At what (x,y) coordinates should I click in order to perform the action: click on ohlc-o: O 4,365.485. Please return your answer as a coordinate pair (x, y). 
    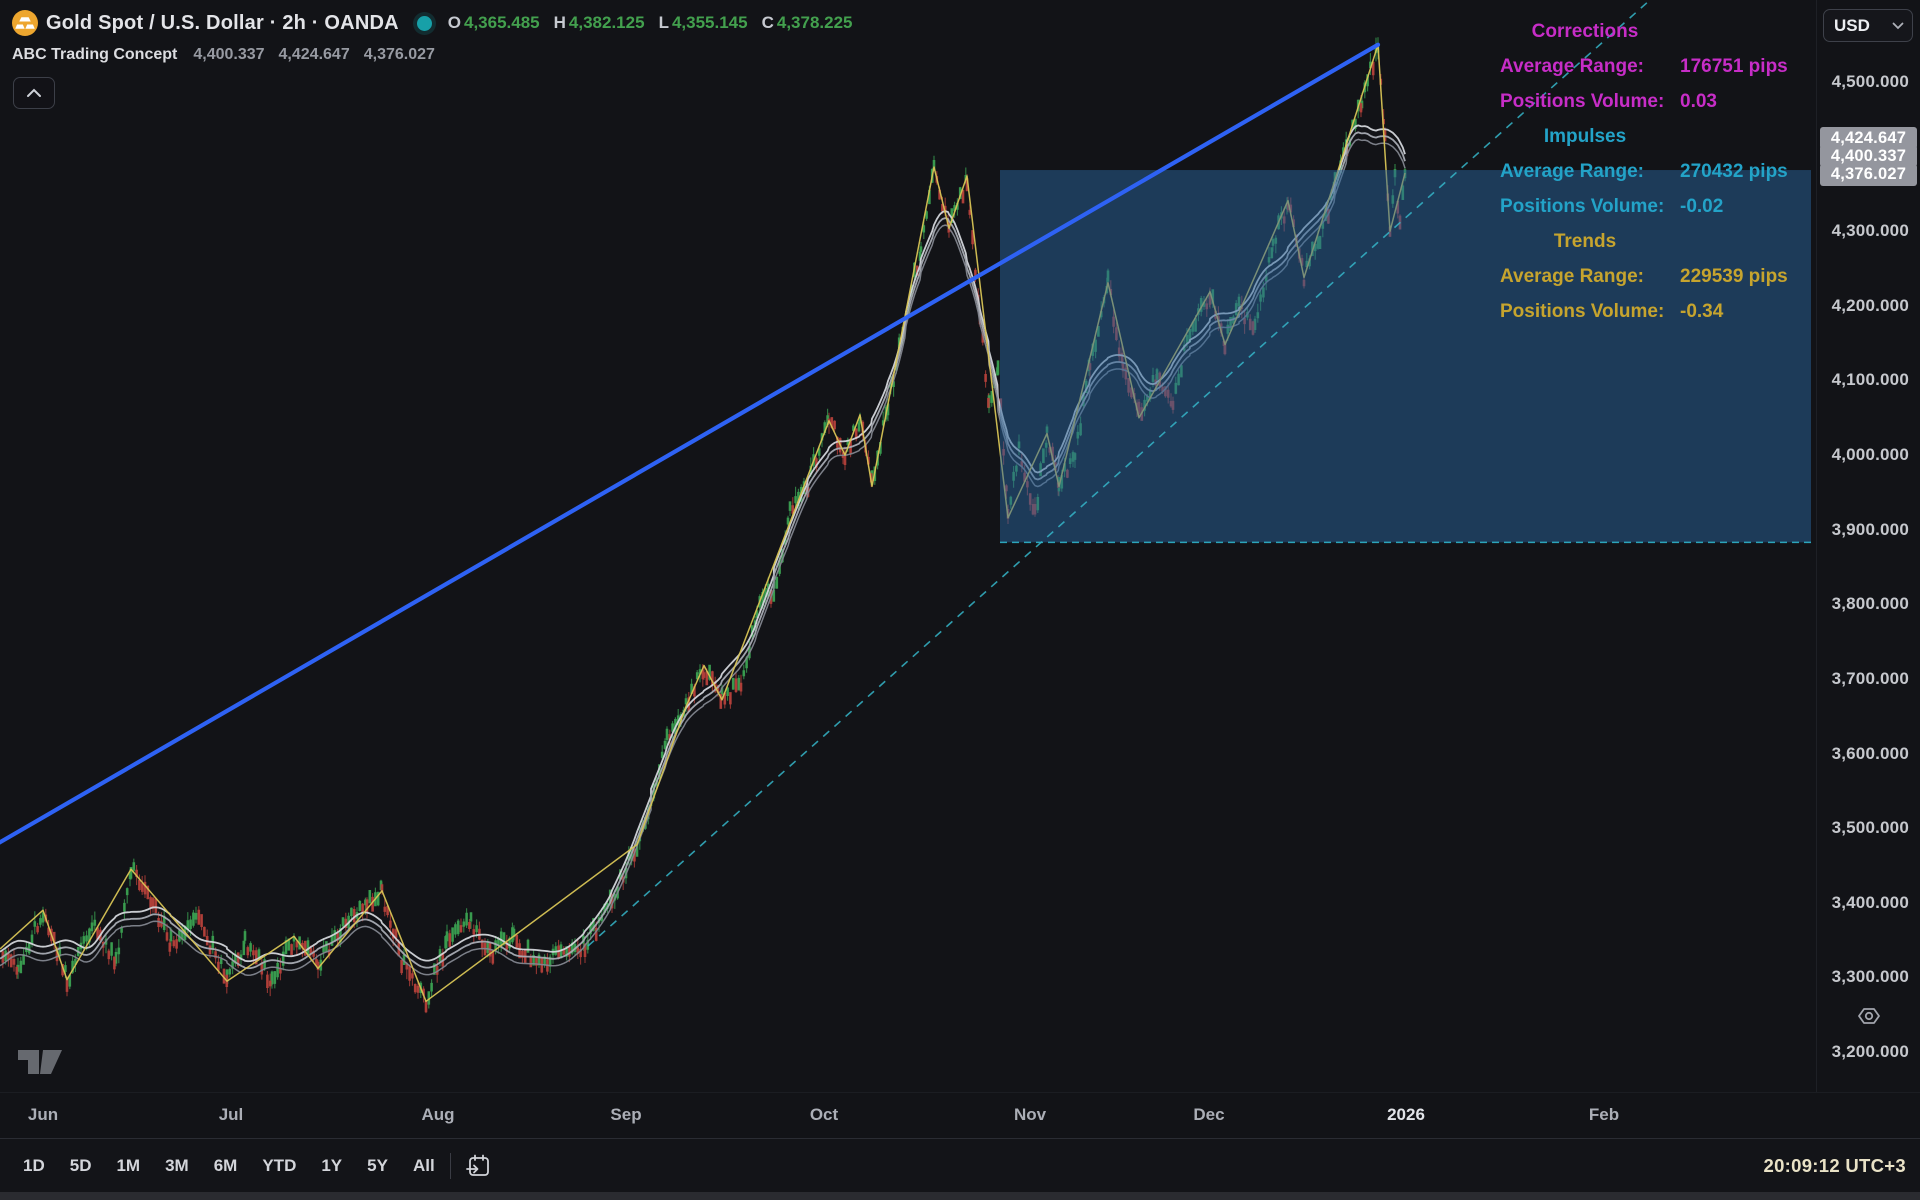
    Looking at the image, I should click on (493, 22).